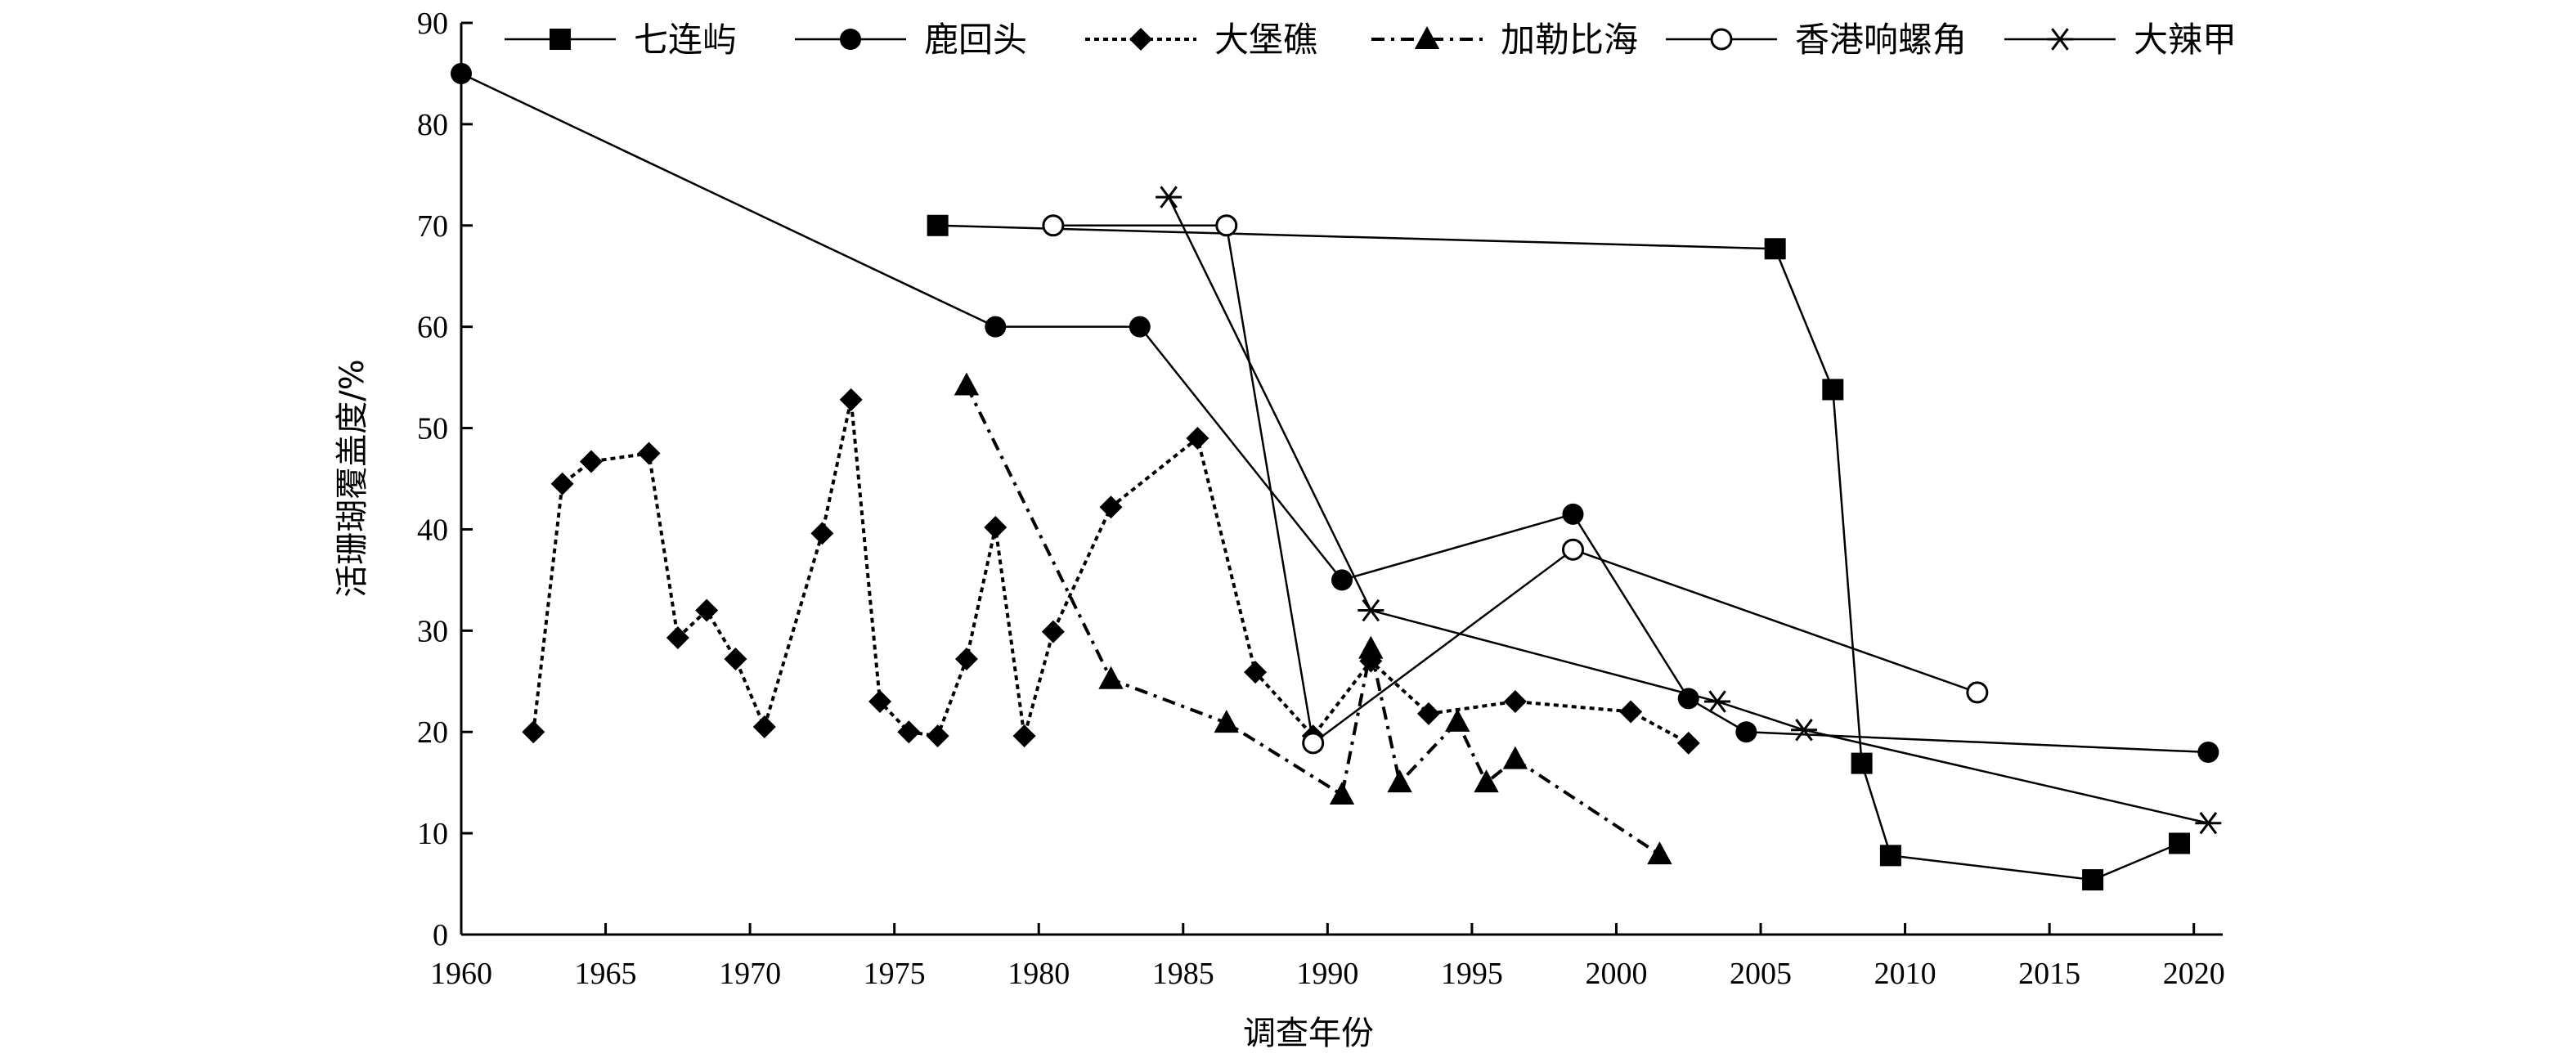  I want to click on y-tick-label: 10, so click(432, 834).